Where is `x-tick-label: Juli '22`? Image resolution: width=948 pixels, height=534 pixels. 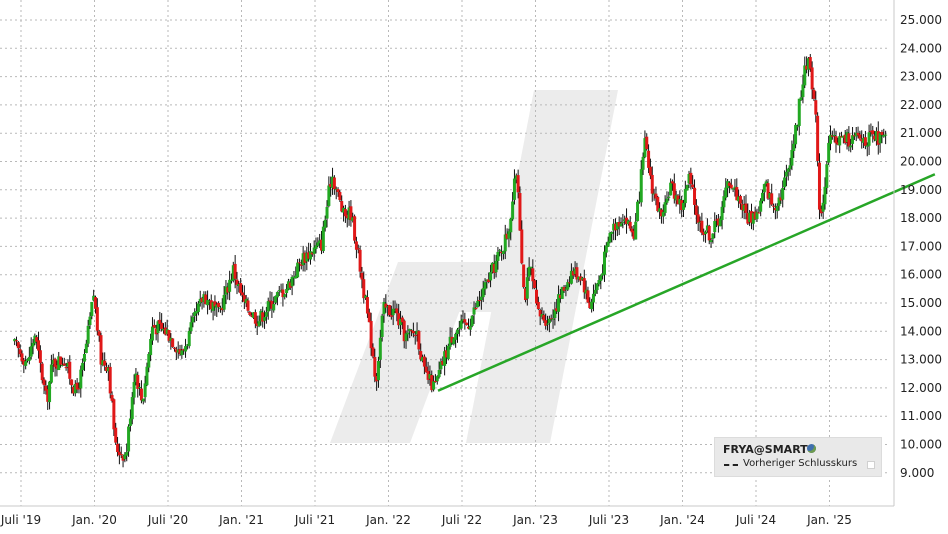
x-tick-label: Juli '22 is located at coordinates (461, 520).